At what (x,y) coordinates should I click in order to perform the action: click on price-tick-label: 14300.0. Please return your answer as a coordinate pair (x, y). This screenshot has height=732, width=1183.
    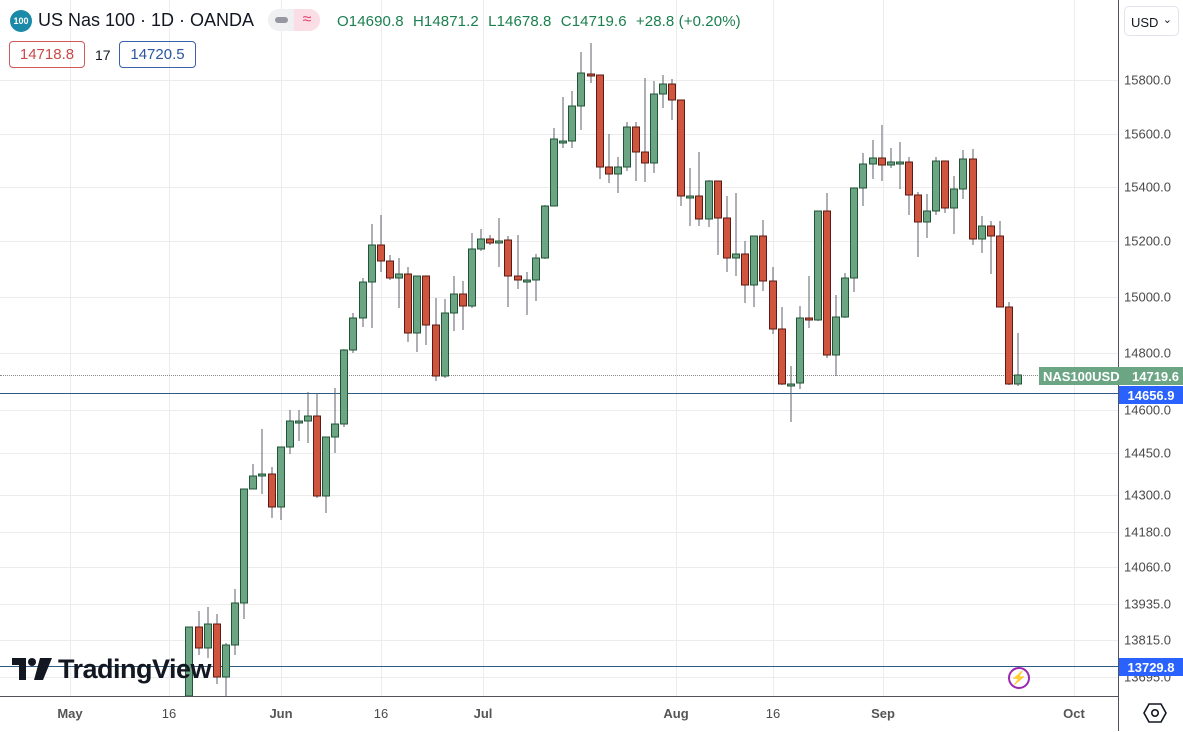
    Looking at the image, I should click on (1147, 495).